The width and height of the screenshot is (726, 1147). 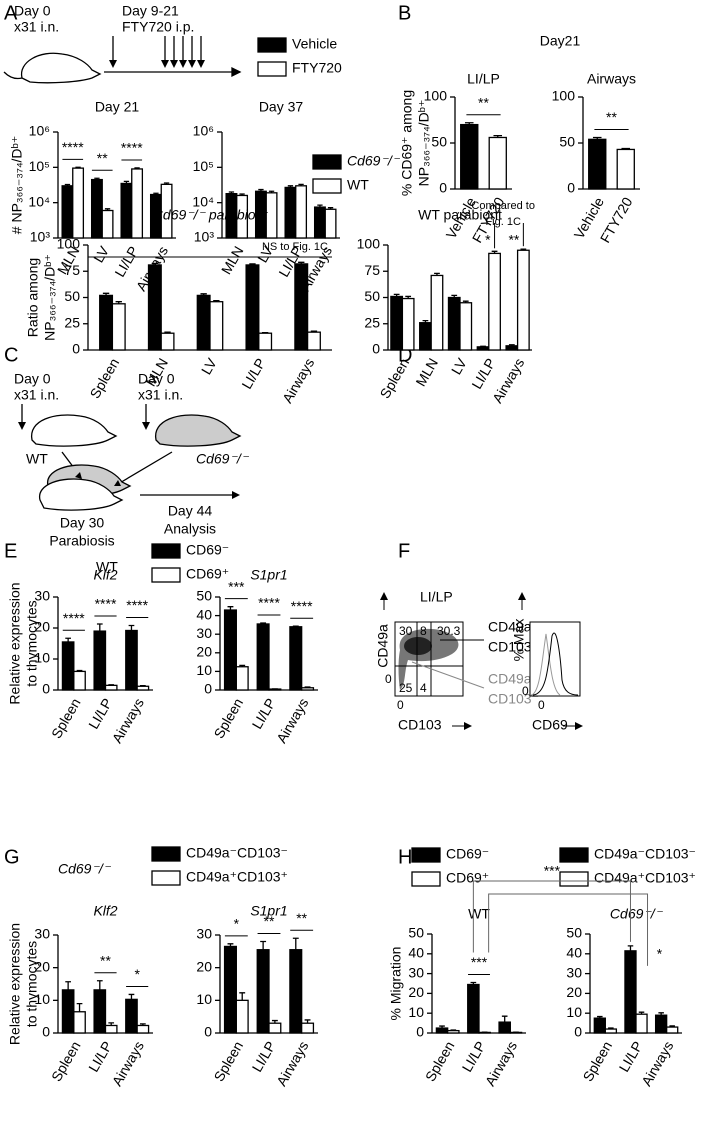 What do you see at coordinates (211, 215) in the screenshot?
I see `chart-title: Cd69⁻/⁻ parabiont` at bounding box center [211, 215].